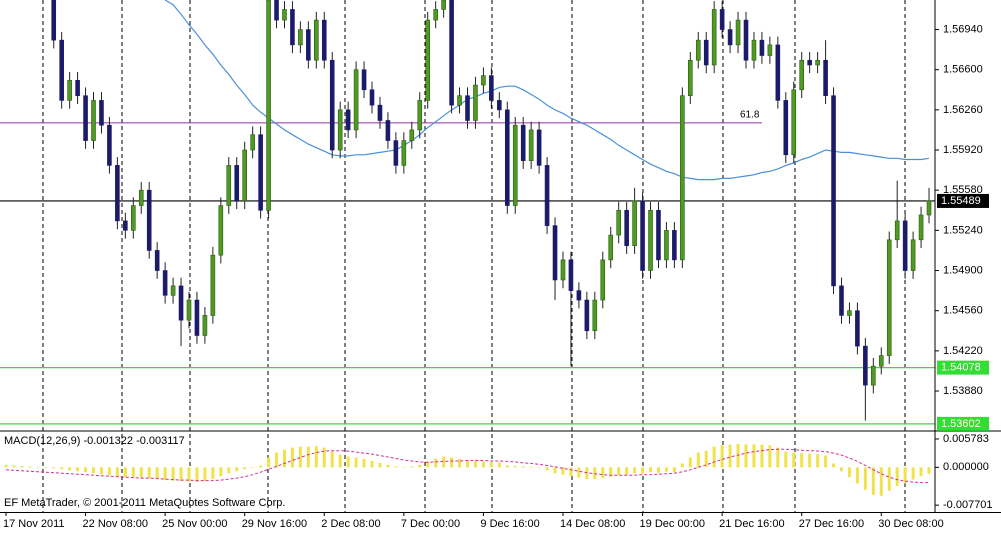 The height and width of the screenshot is (538, 1001). What do you see at coordinates (592, 524) in the screenshot?
I see `x-tick-label: 14 Dec 08:00` at bounding box center [592, 524].